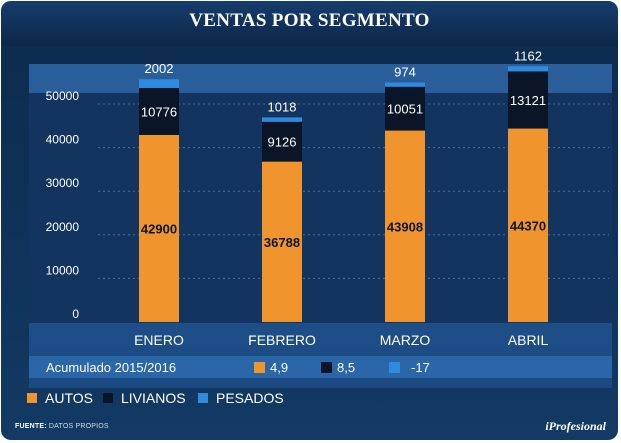  I want to click on bar-pesados-marzo, so click(405, 84).